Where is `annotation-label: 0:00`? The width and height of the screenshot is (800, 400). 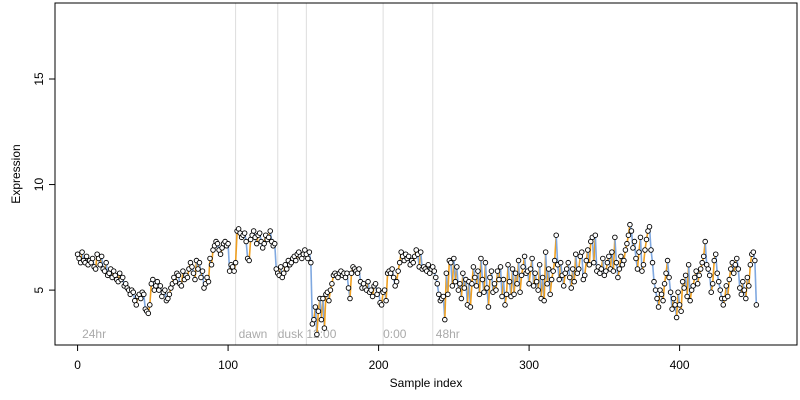
annotation-label: 0:00 is located at coordinates (395, 334).